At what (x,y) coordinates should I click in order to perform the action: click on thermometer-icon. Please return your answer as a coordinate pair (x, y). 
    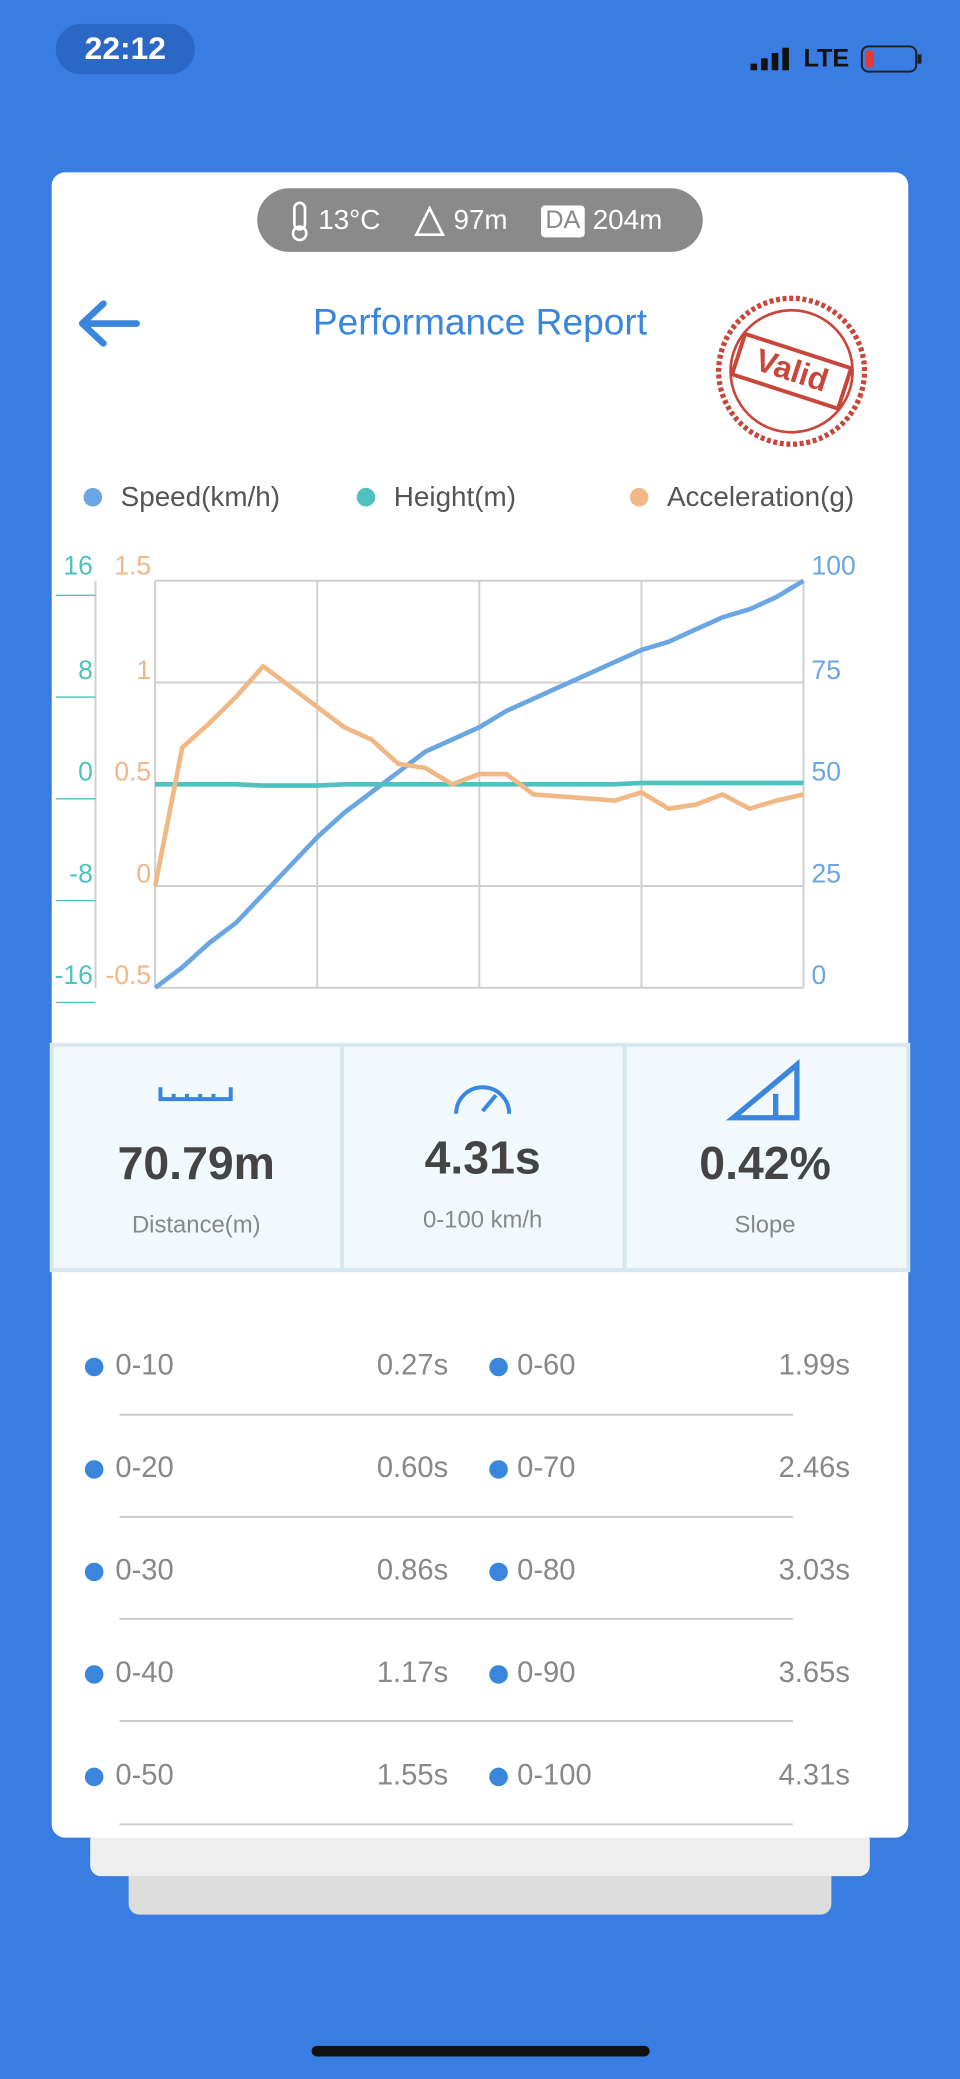
    Looking at the image, I should click on (299, 221).